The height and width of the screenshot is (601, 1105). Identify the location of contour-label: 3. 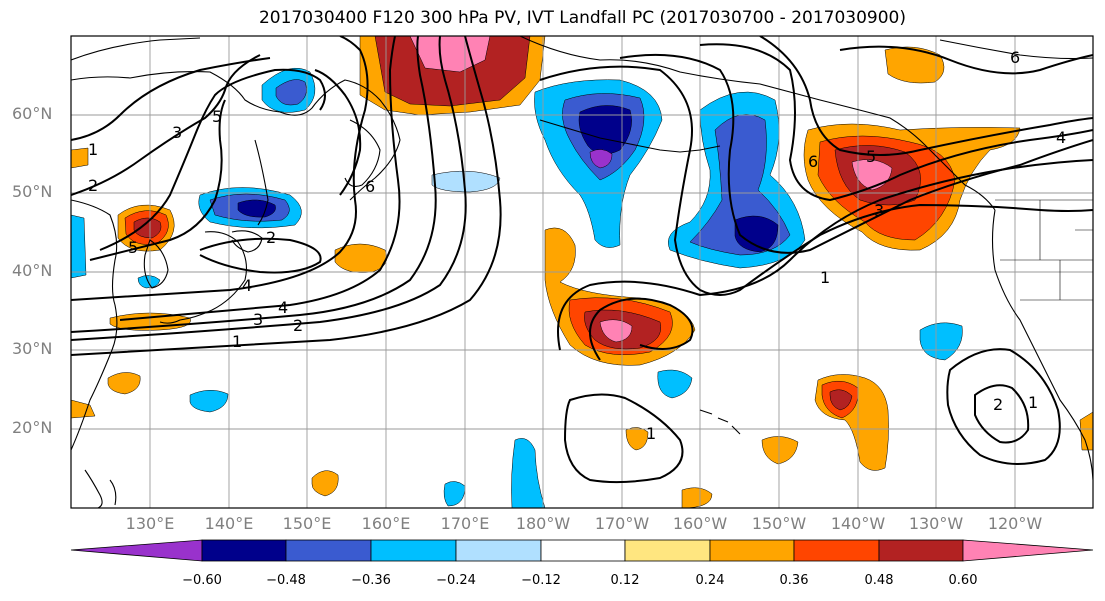
(258, 319).